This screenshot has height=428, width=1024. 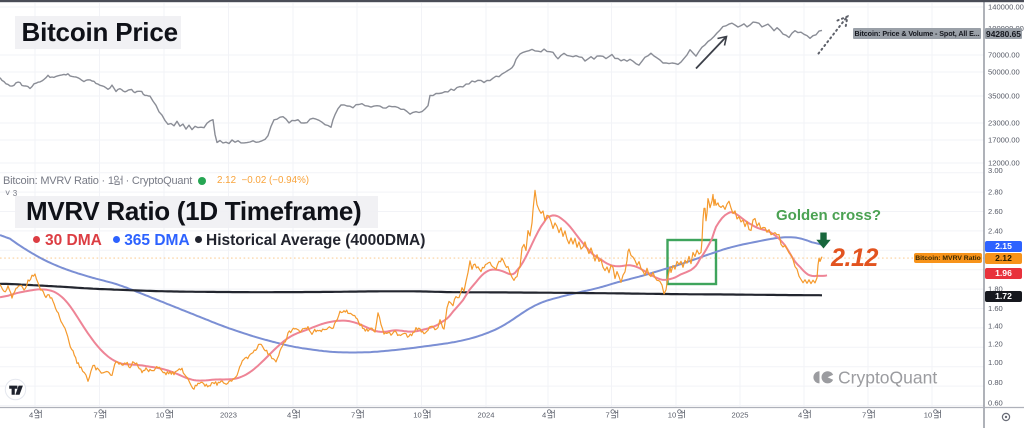 What do you see at coordinates (1004, 55) in the screenshot?
I see `svg-text: 70000.00` at bounding box center [1004, 55].